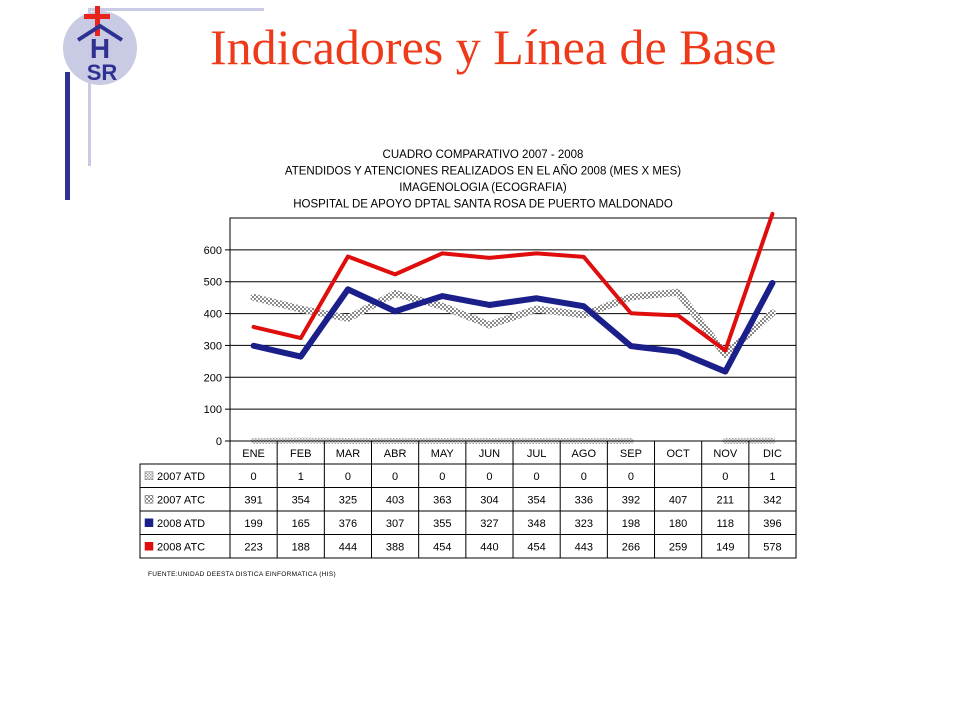 This screenshot has width=960, height=720. What do you see at coordinates (213, 251) in the screenshot?
I see `y-tick-label: 600` at bounding box center [213, 251].